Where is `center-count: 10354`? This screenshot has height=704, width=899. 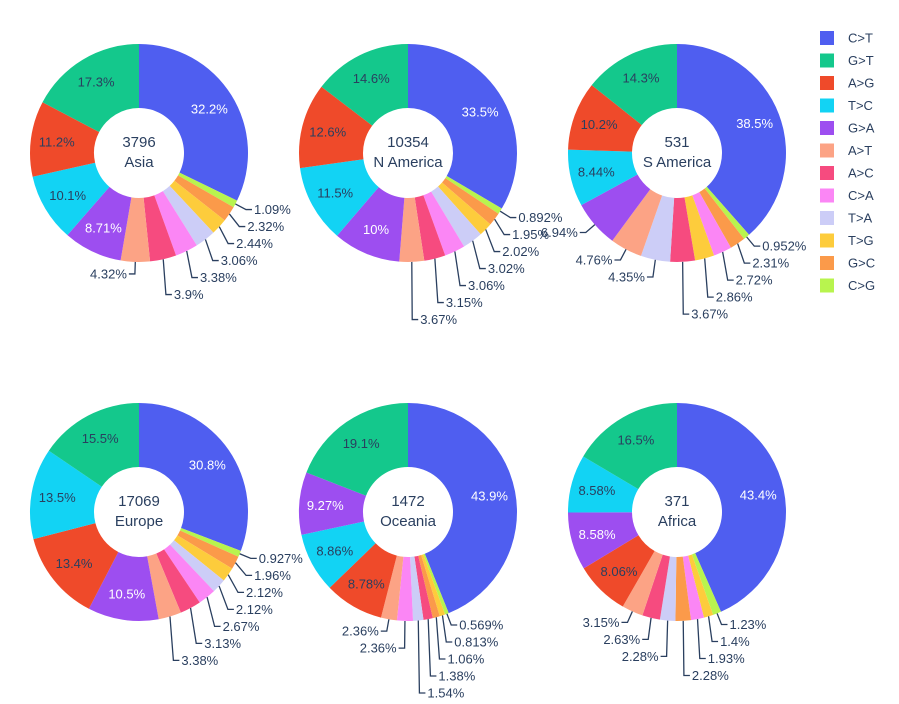 center-count: 10354 is located at coordinates (408, 142).